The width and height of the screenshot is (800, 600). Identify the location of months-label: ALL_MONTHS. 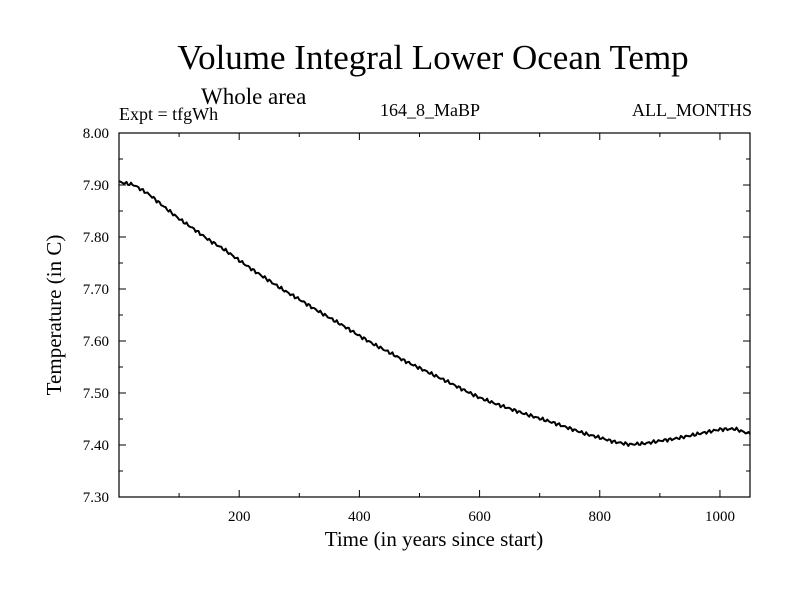
(692, 110).